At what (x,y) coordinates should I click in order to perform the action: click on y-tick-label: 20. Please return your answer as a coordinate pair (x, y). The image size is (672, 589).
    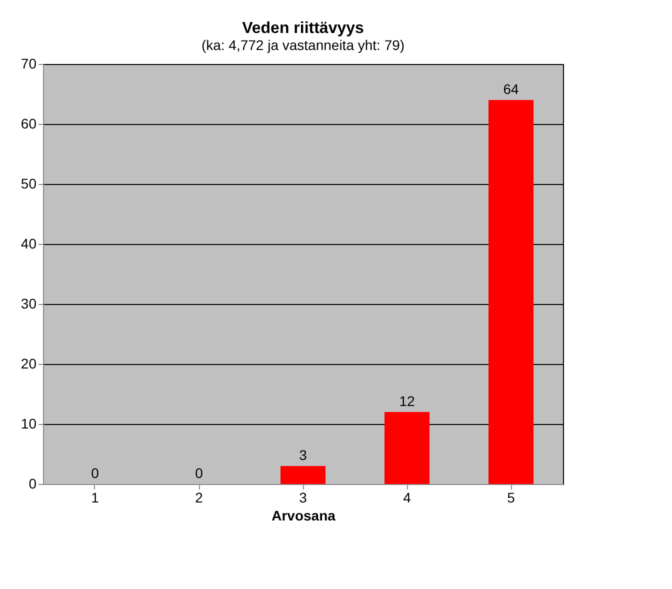
    Looking at the image, I should click on (28, 364).